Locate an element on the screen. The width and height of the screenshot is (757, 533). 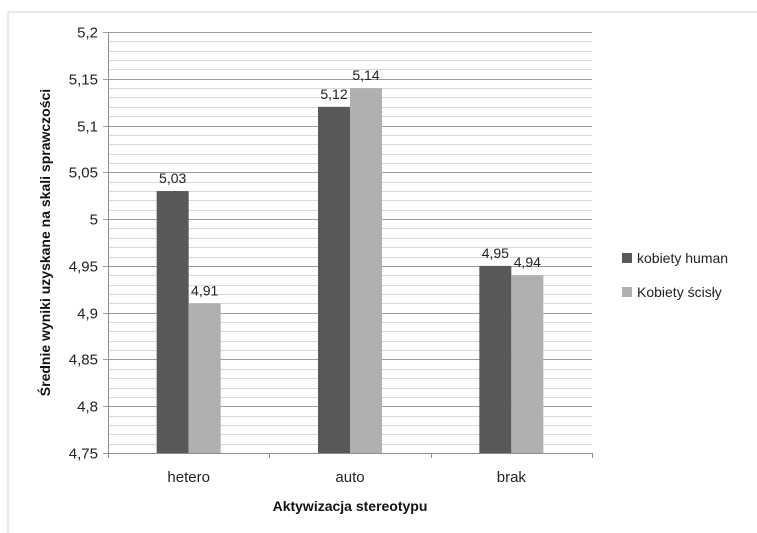
bar-data-label: 4,94 is located at coordinates (527, 262).